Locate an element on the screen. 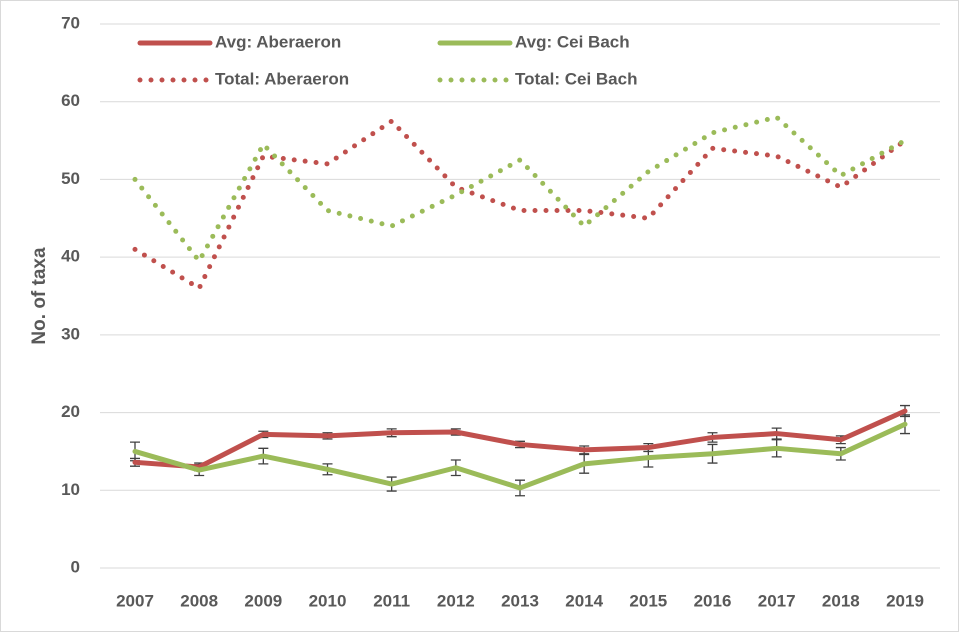  x-tick-label: 2010 is located at coordinates (328, 600).